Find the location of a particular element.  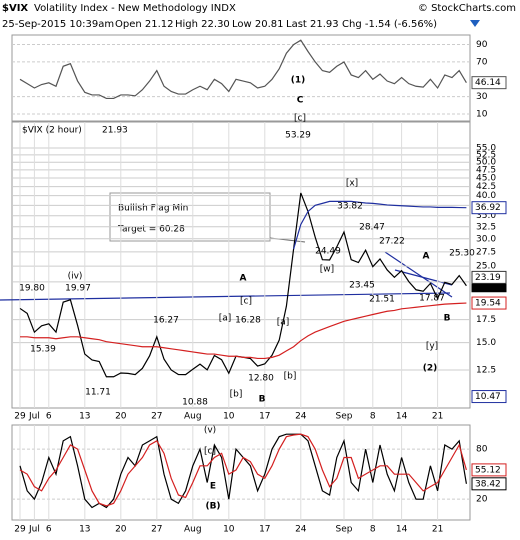

quote-last: Last 21.93 is located at coordinates (312, 24).